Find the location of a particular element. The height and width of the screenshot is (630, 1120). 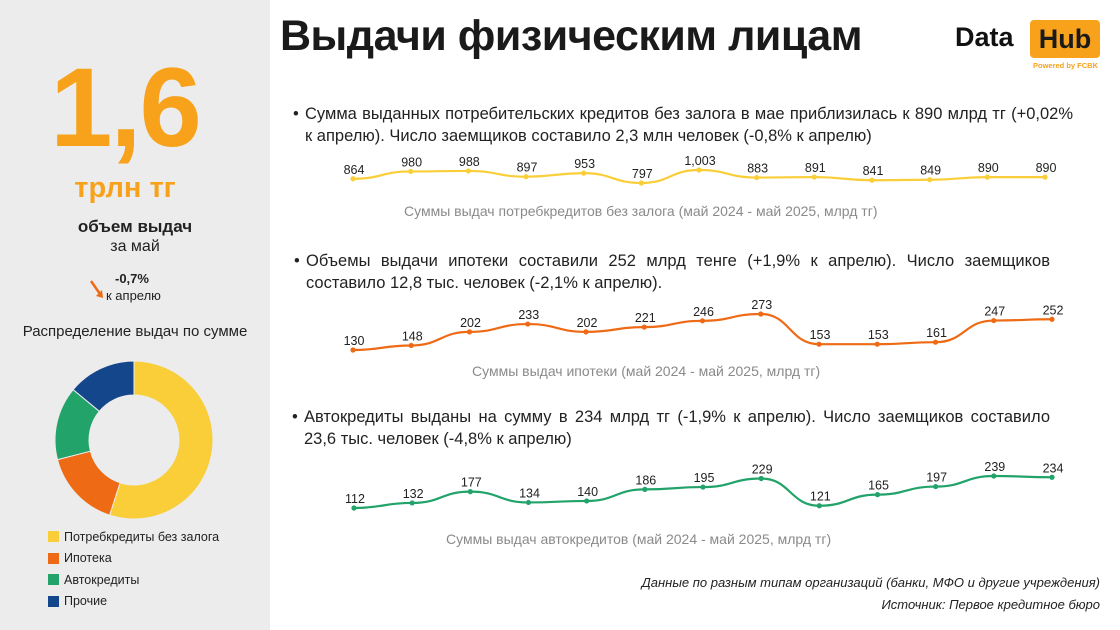

auto-data-label: 195 is located at coordinates (704, 478).